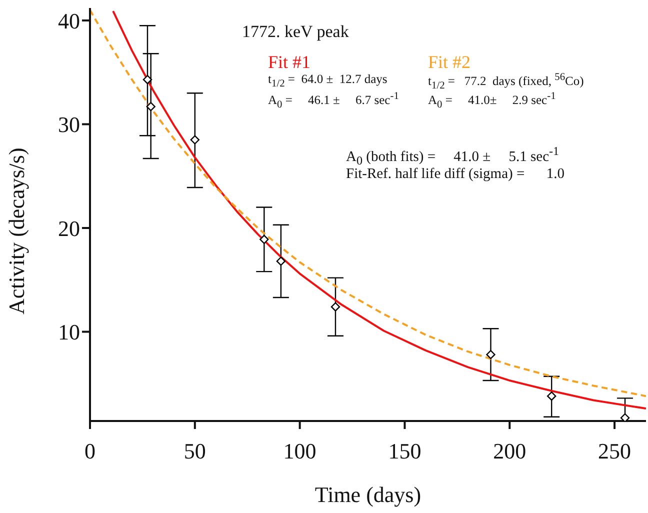 Image resolution: width=648 pixels, height=513 pixels. What do you see at coordinates (368, 494) in the screenshot?
I see `x-axis-title: Time (days)` at bounding box center [368, 494].